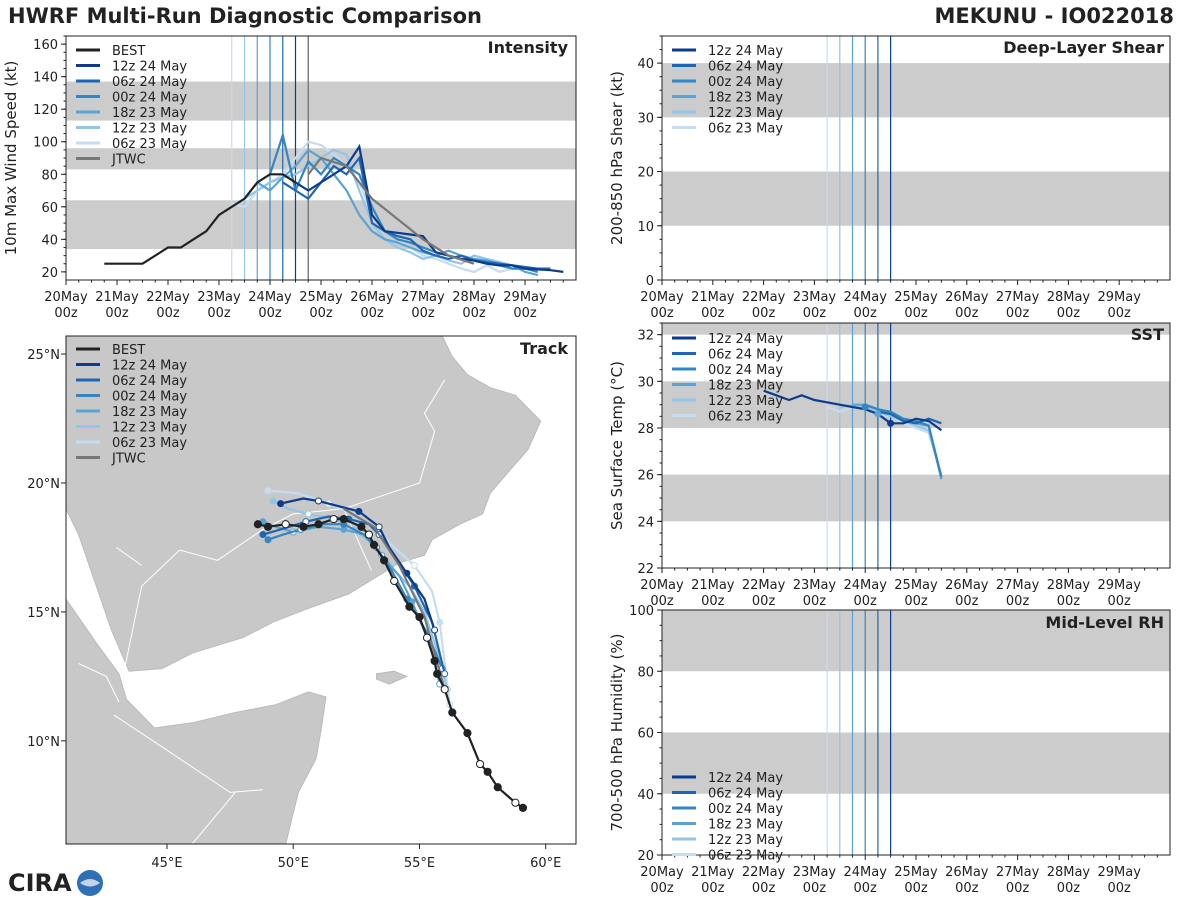 This screenshot has height=900, width=1200. I want to click on cira-logo-text: CIRA, so click(40, 883).